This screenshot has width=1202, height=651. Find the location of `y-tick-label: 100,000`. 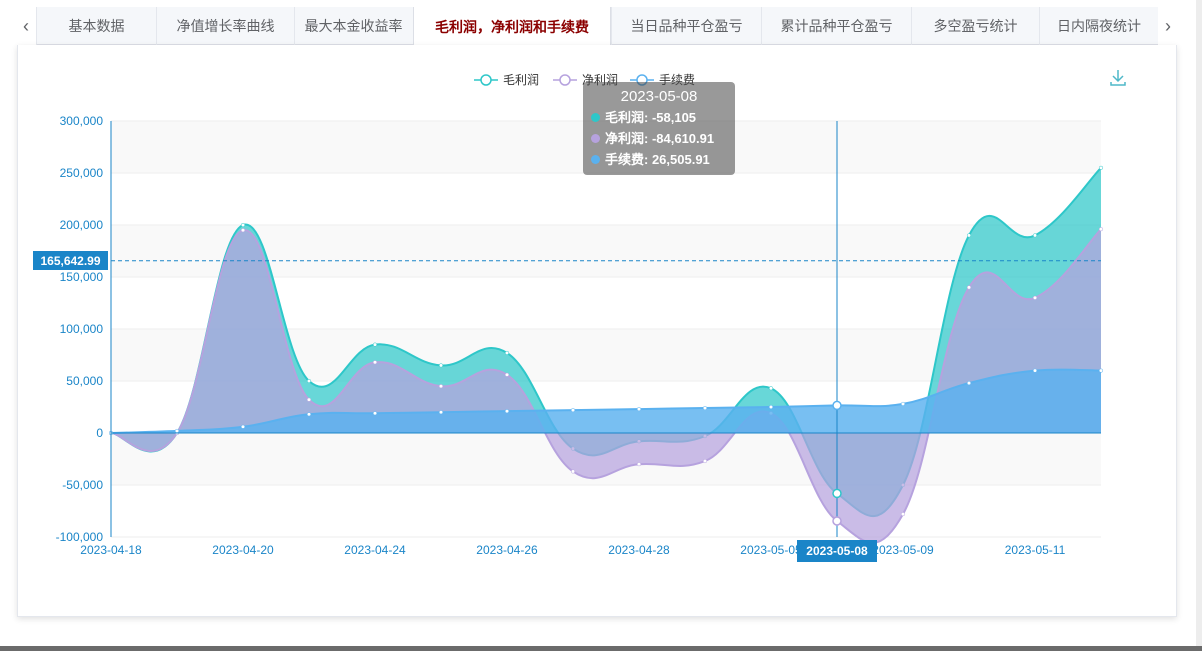

y-tick-label: 100,000 is located at coordinates (82, 329).